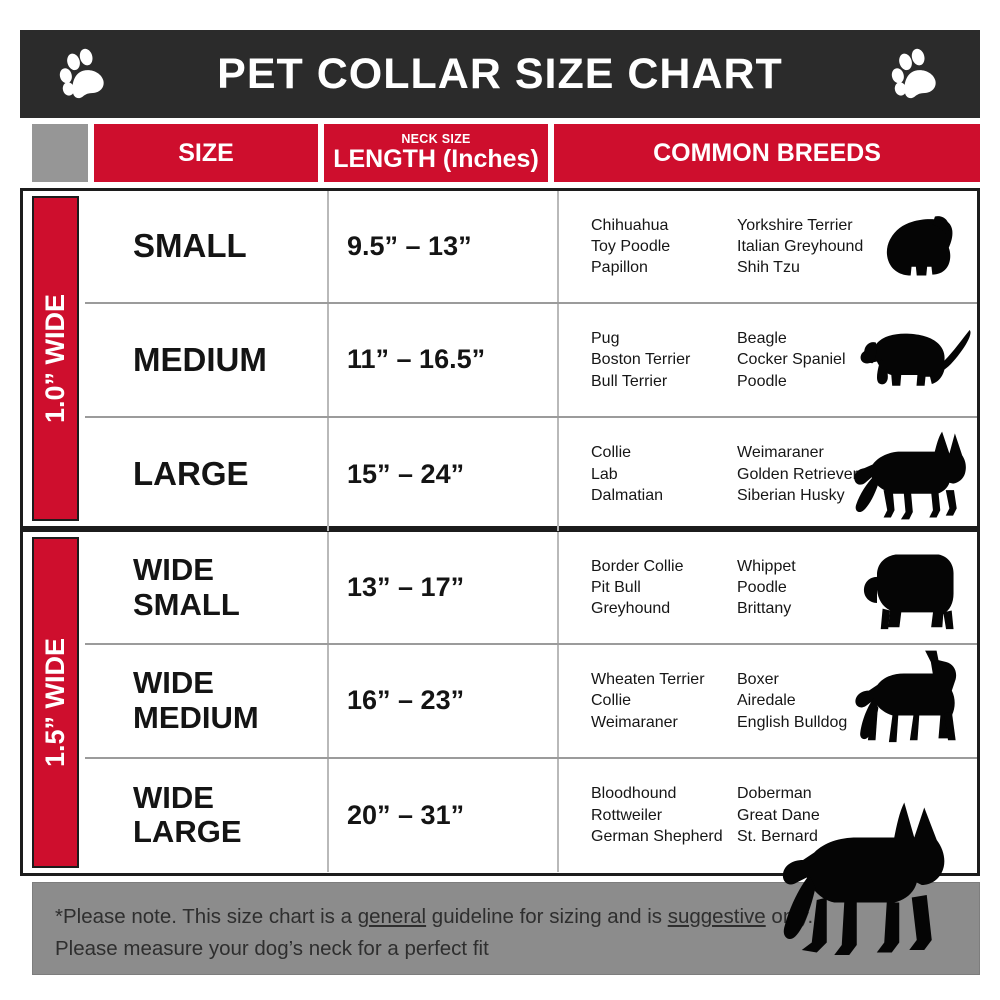 The width and height of the screenshot is (1000, 1000). I want to click on group-label-1-5-wide: 1.5” WIDE, so click(55, 702).